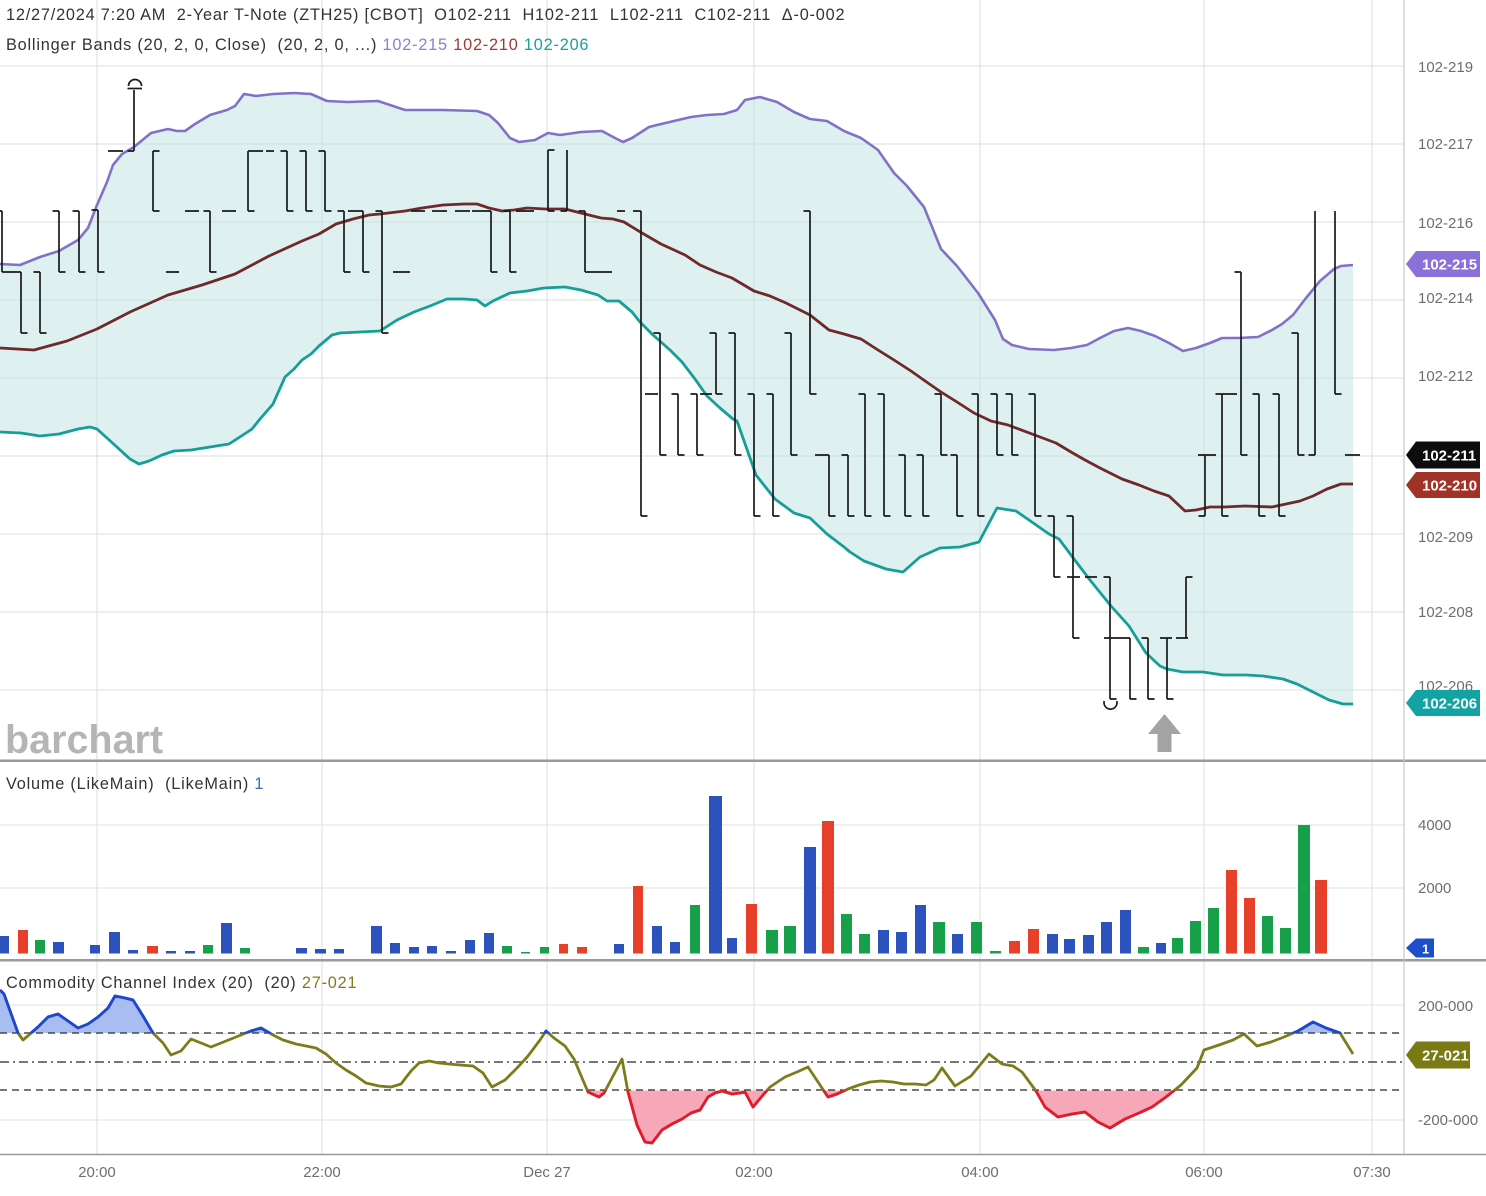 The width and height of the screenshot is (1486, 1196). What do you see at coordinates (1449, 704) in the screenshot?
I see `svg-text: 102-206` at bounding box center [1449, 704].